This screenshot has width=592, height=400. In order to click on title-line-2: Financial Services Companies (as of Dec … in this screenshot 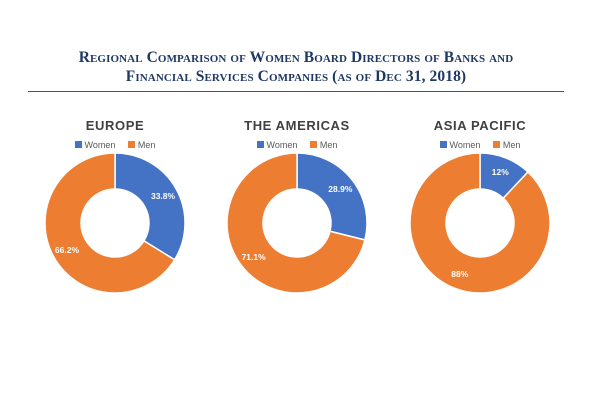, I will do `click(296, 76)`.